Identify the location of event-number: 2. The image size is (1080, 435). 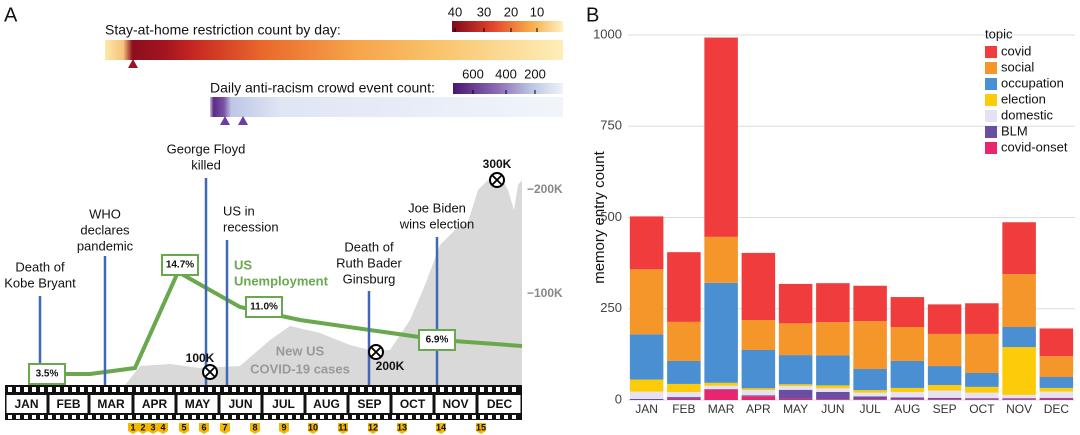
(142, 427).